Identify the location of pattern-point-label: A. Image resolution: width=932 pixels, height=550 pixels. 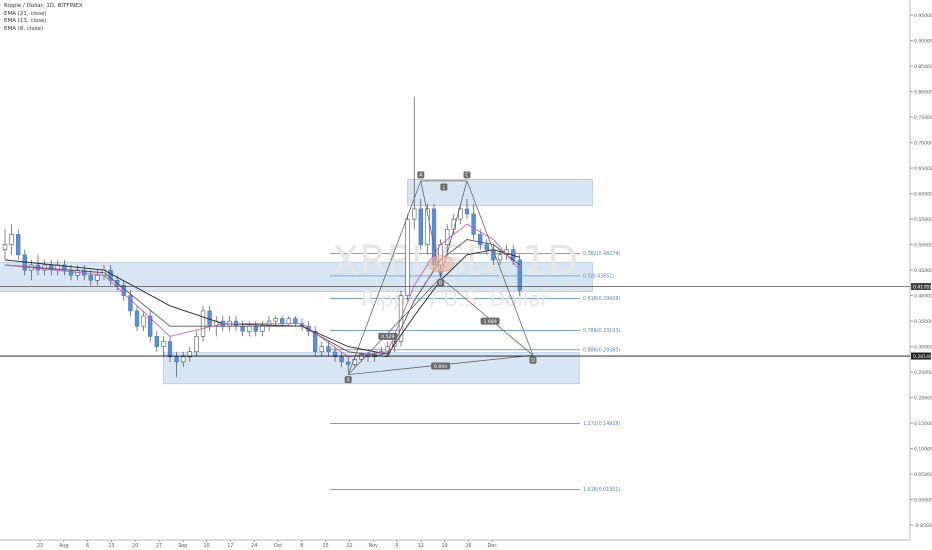
(421, 176).